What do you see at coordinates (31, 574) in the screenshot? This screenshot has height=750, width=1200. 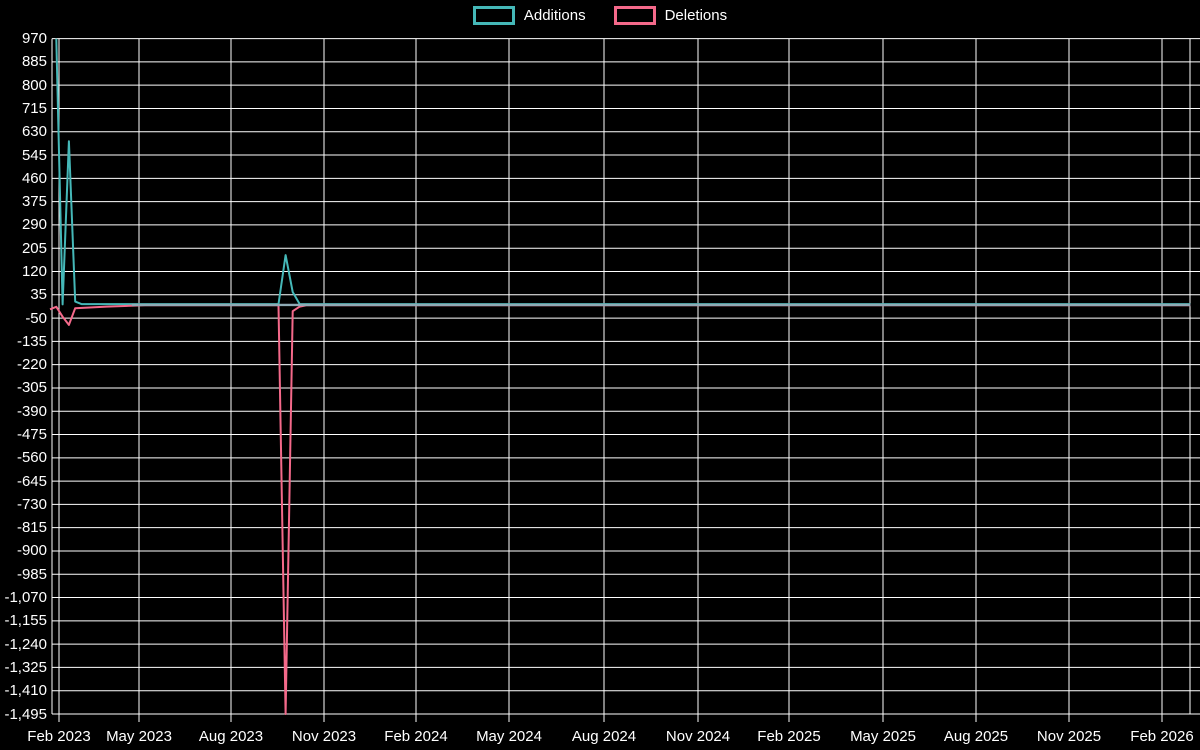 I see `y-axis-tick-label: -985` at bounding box center [31, 574].